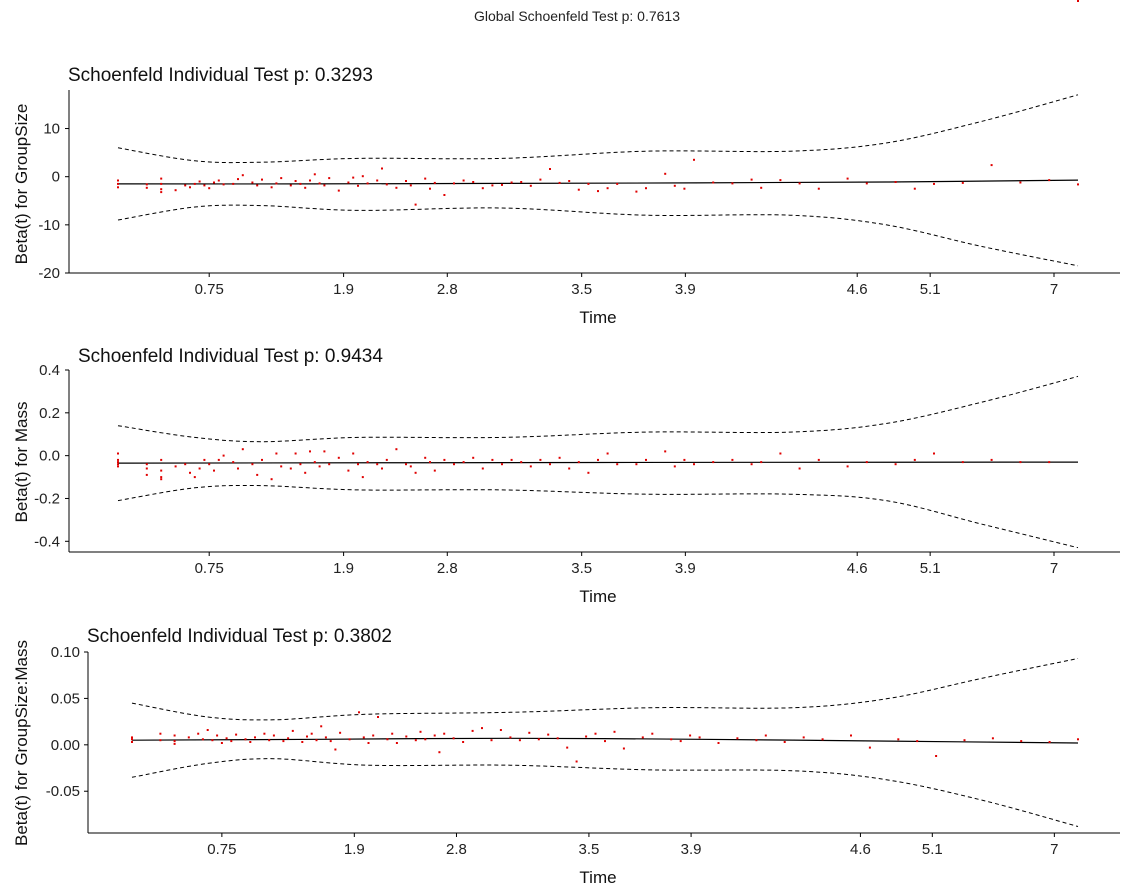  I want to click on y-tick-label: 0, so click(56, 177).